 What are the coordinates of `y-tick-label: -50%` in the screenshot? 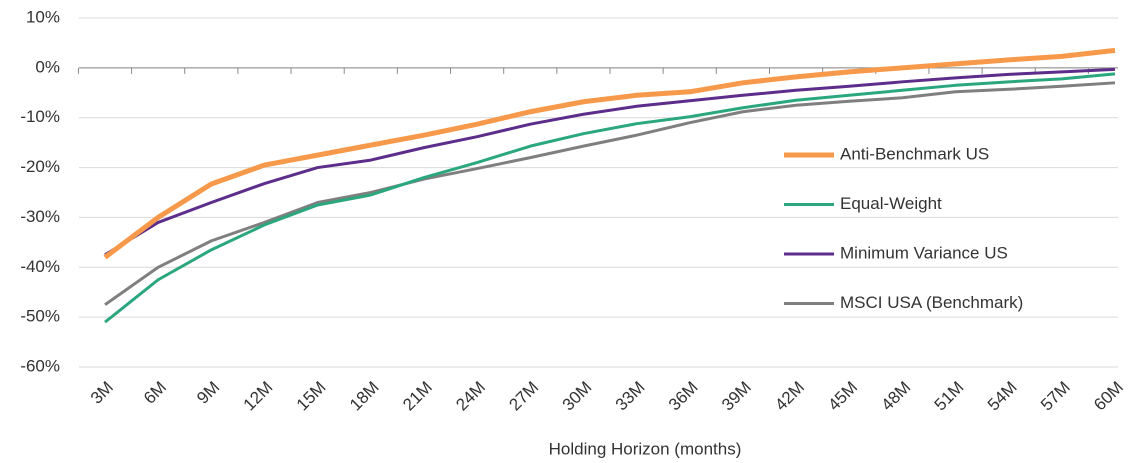 It's located at (40, 316).